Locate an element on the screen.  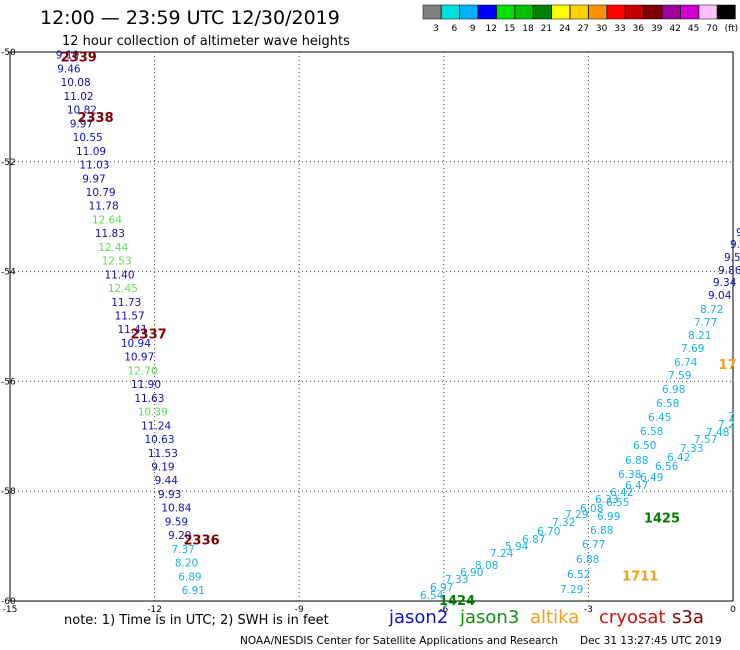
wave-height-label: 11.73 is located at coordinates (126, 303).